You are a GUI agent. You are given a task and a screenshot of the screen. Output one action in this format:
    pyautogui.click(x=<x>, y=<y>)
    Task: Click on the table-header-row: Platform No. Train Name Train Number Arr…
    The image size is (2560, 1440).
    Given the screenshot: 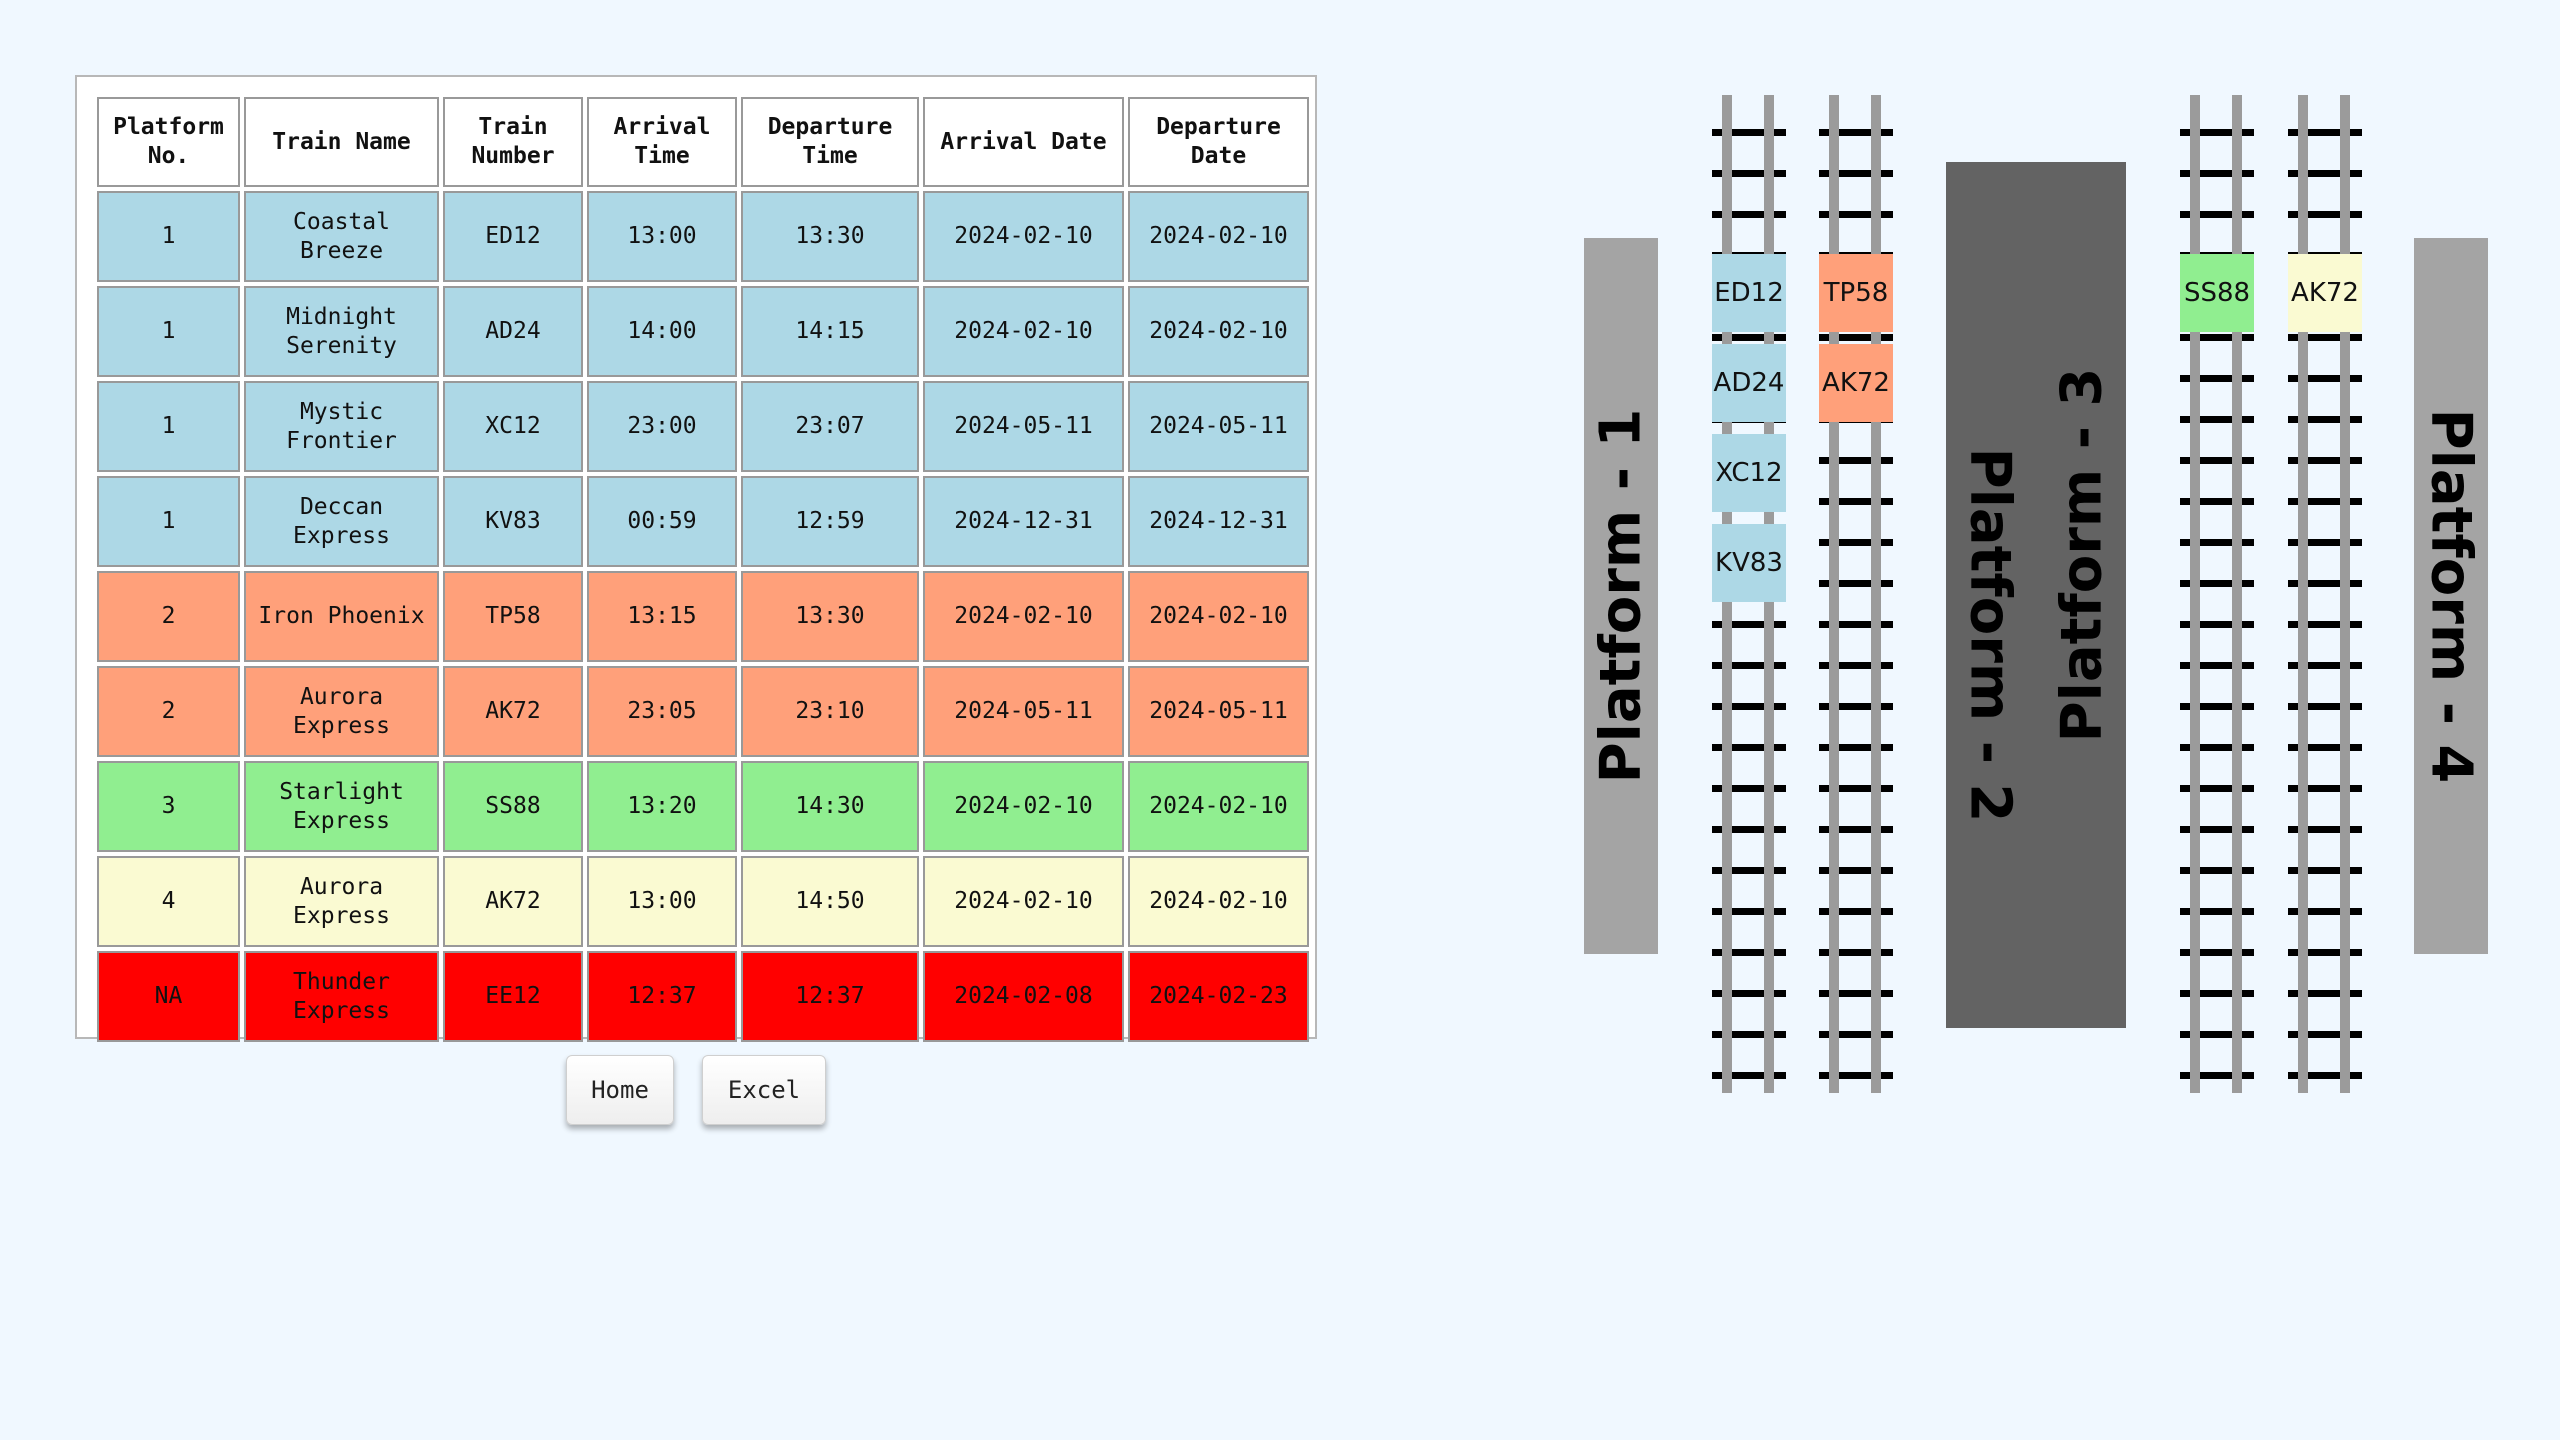 What is the action you would take?
    pyautogui.click(x=703, y=142)
    